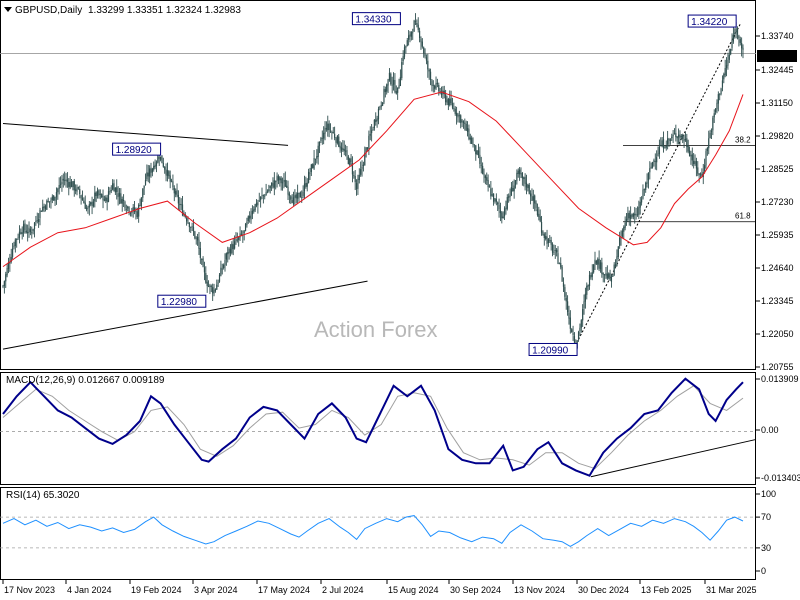 The height and width of the screenshot is (600, 800). What do you see at coordinates (777, 103) in the screenshot?
I see `price-tick-label: 1.31150` at bounding box center [777, 103].